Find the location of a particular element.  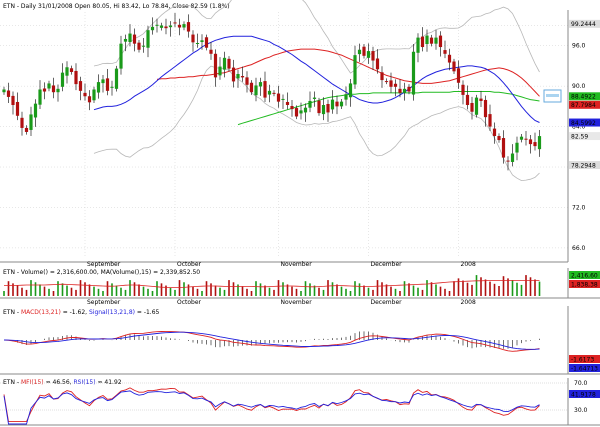

mfi-line is located at coordinates (271, 405).